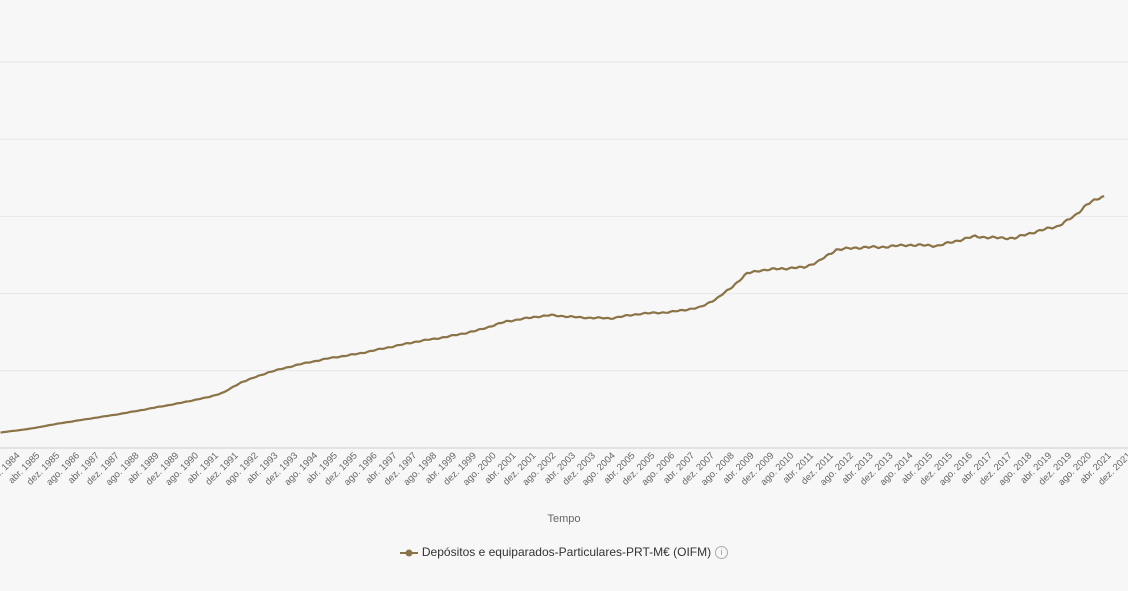 The image size is (1128, 591). I want to click on legend-line-marker-icon, so click(408, 553).